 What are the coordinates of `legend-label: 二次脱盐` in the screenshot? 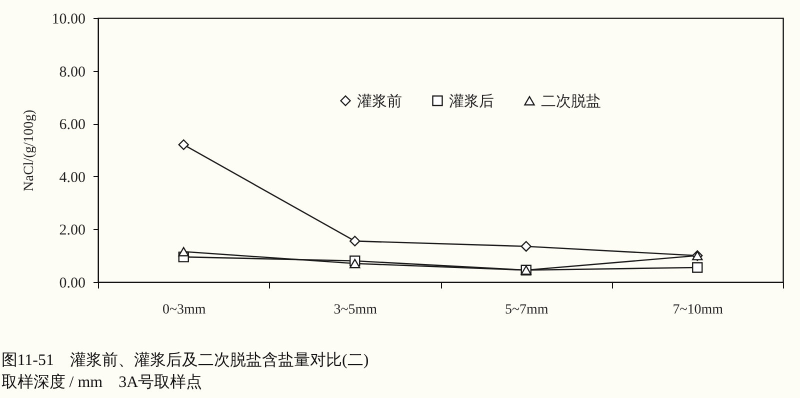 It's located at (571, 101).